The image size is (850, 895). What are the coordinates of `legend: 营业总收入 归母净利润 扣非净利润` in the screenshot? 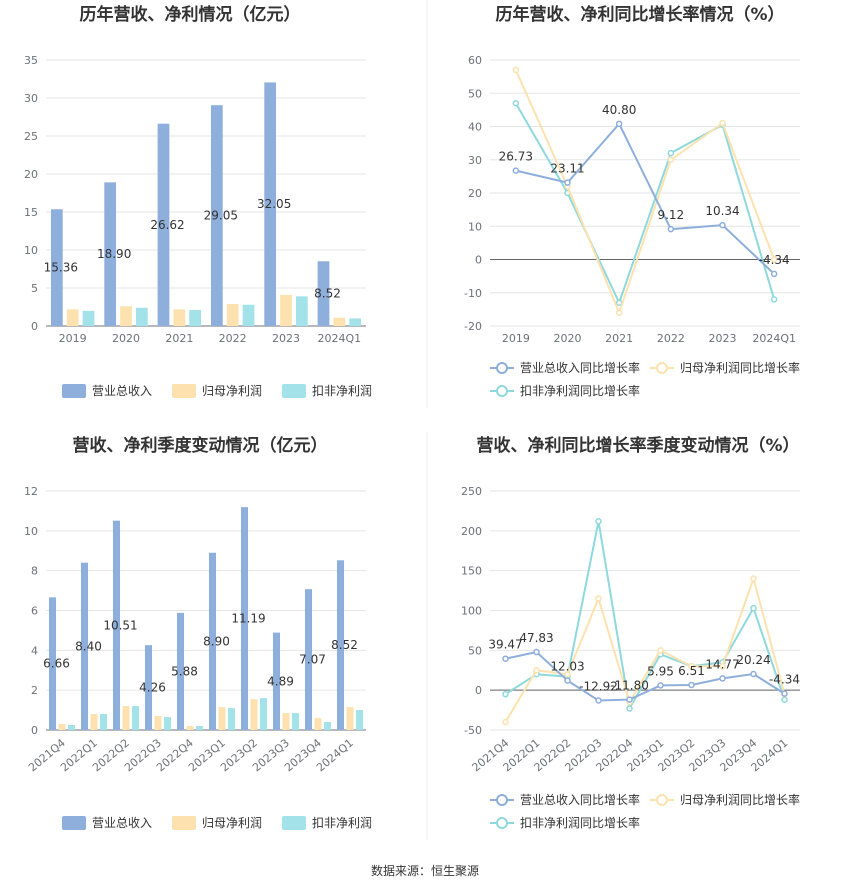 It's located at (217, 391).